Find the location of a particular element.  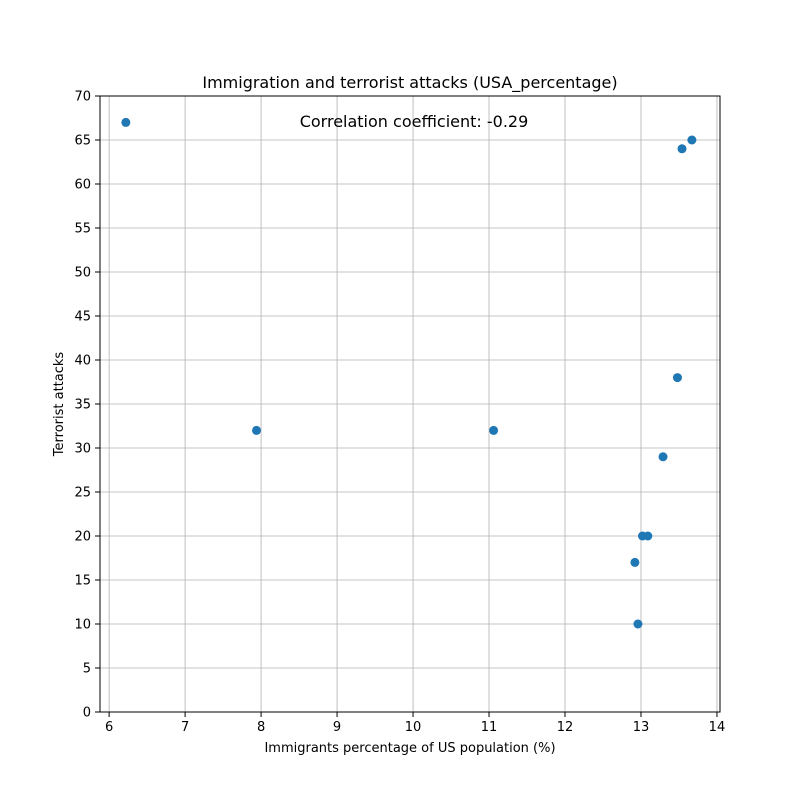

y-tick-label: 40 is located at coordinates (82, 361).